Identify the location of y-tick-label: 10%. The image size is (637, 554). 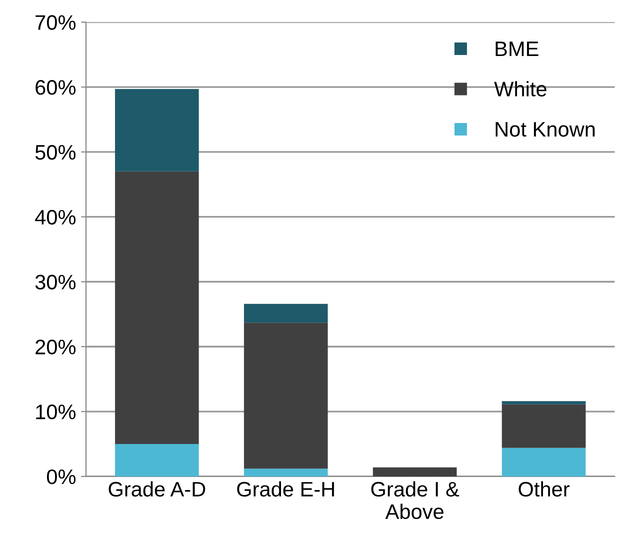
(56, 412).